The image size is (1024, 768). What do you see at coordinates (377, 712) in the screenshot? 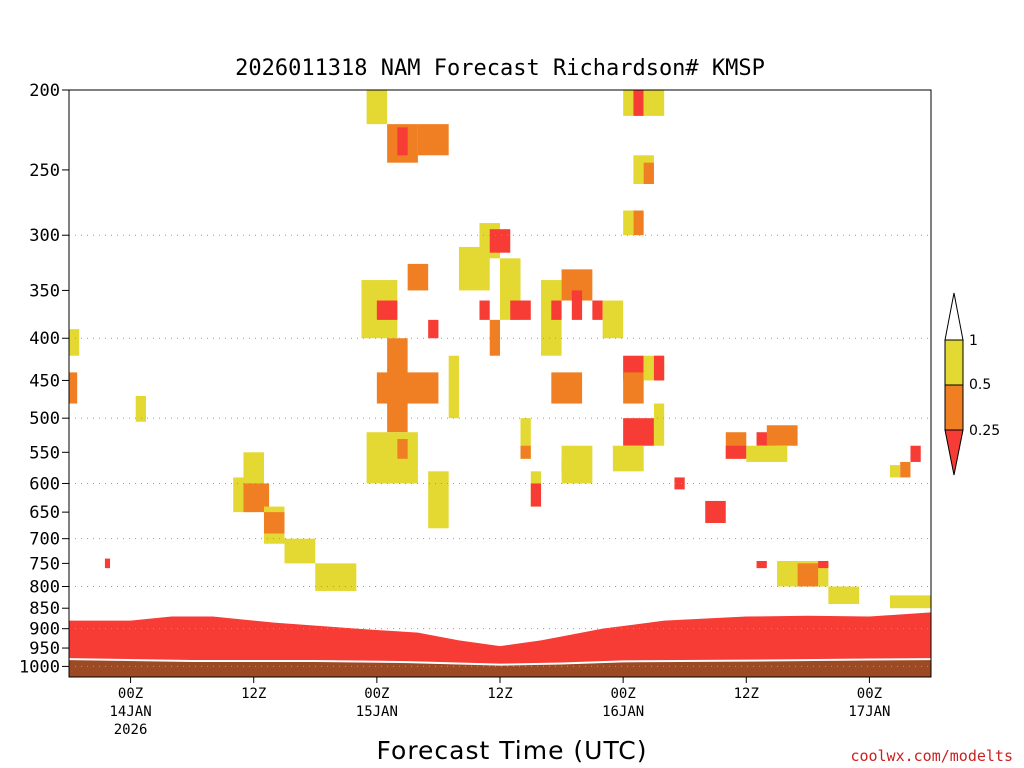
I see `x-tick-label: 15JAN` at bounding box center [377, 712].